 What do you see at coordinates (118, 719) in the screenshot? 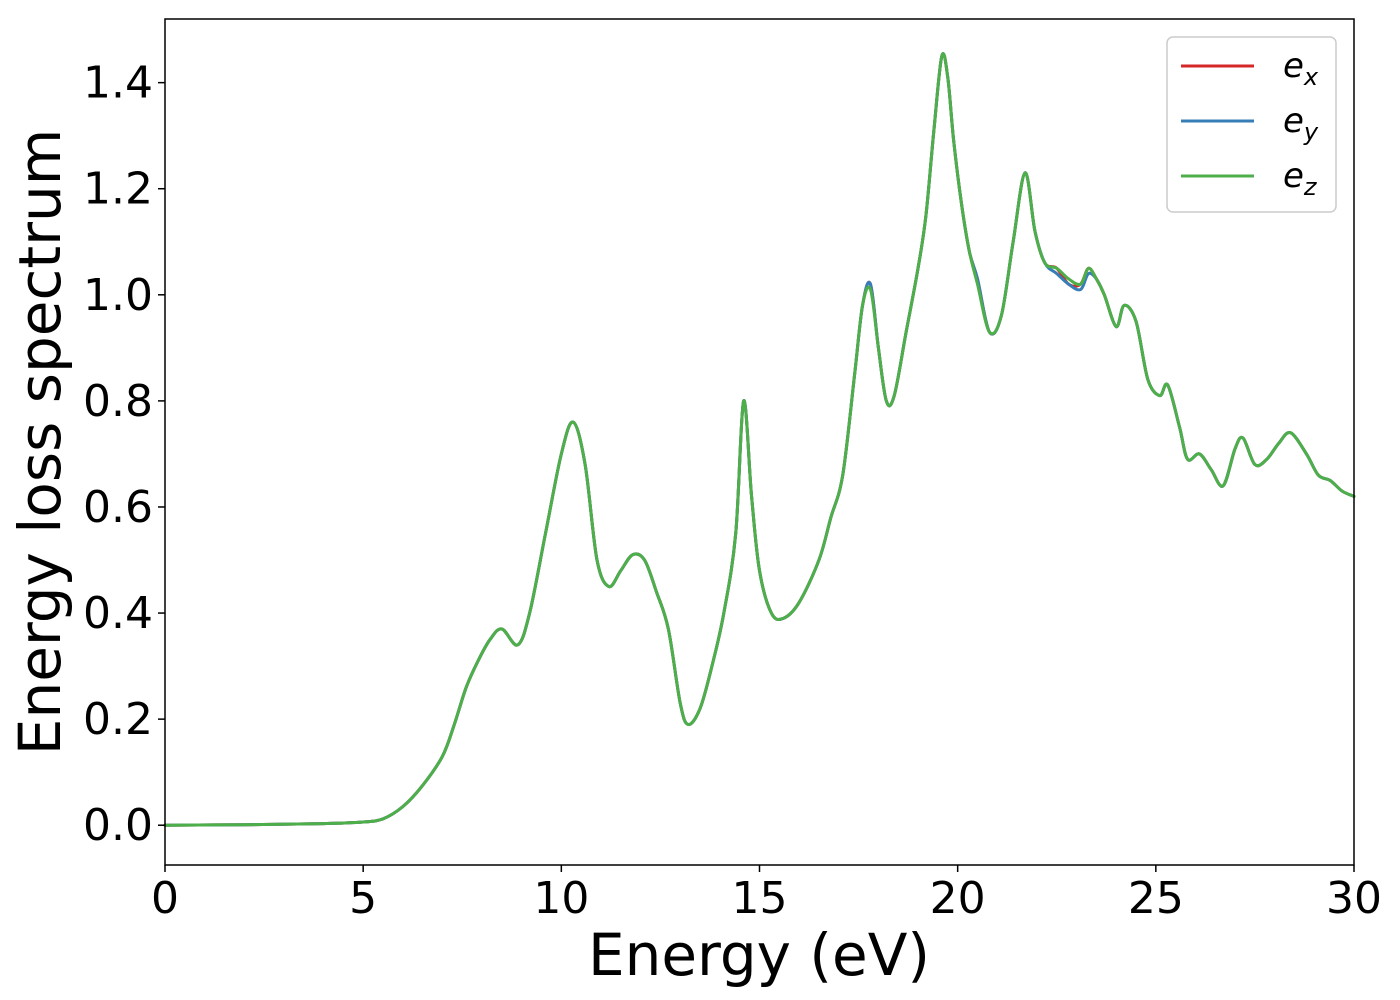
I see `y-tick-label: 0.2` at bounding box center [118, 719].